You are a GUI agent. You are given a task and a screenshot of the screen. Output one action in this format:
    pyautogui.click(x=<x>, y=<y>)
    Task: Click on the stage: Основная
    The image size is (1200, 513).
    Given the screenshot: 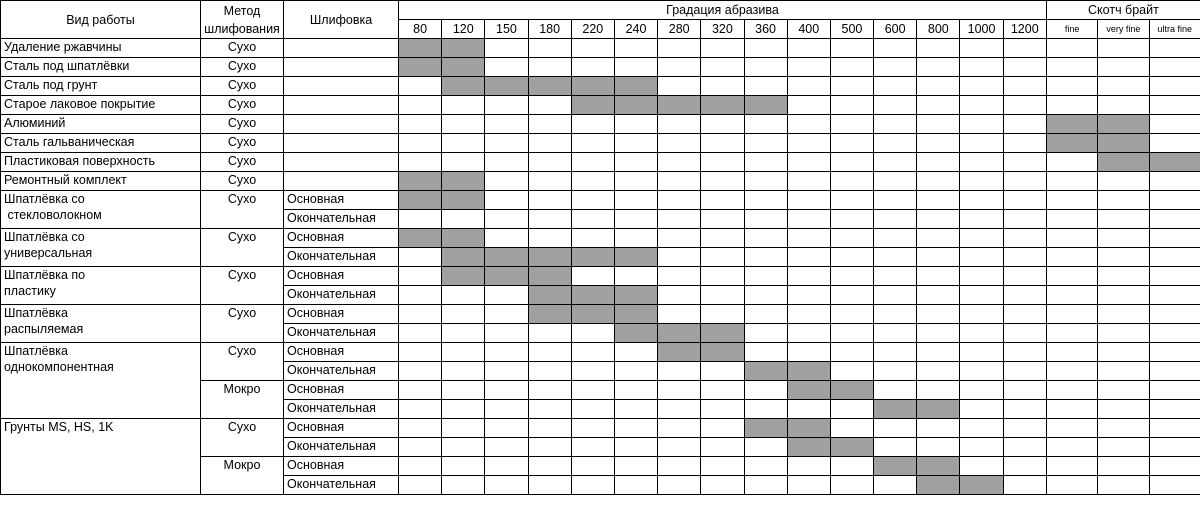 What is the action you would take?
    pyautogui.click(x=341, y=238)
    